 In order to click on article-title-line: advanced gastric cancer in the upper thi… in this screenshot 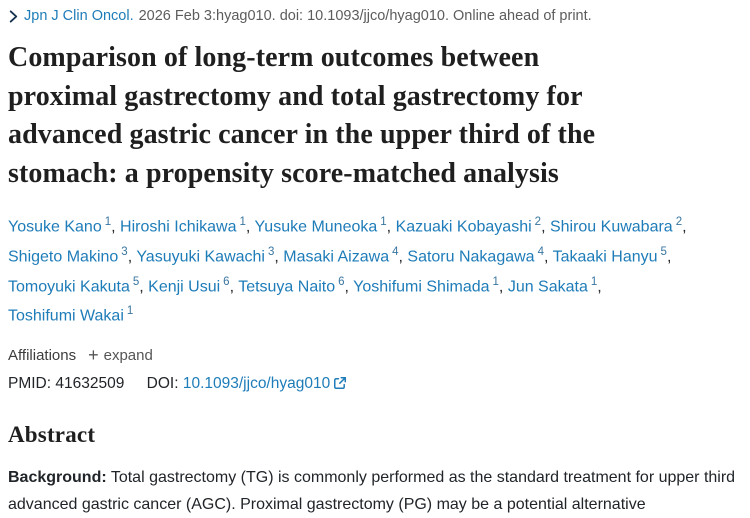, I will do `click(302, 134)`.